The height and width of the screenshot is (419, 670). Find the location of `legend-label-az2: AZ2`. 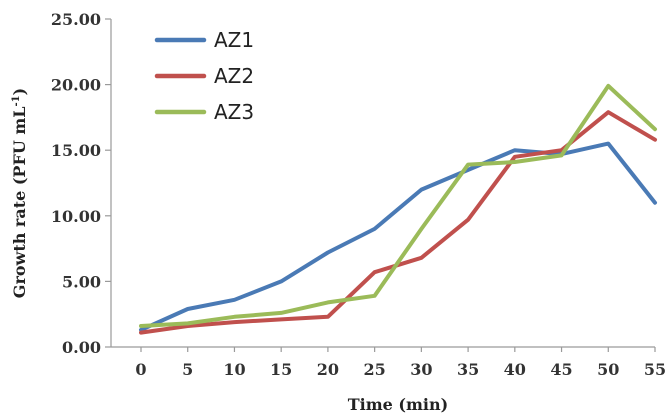

legend-label-az2: AZ2 is located at coordinates (234, 76).